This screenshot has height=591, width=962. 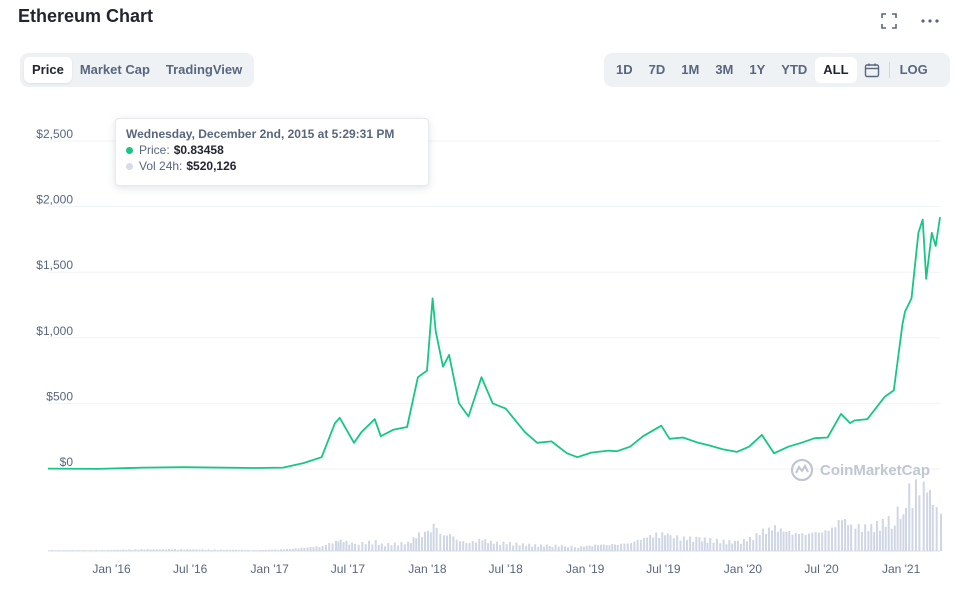 What do you see at coordinates (930, 20) in the screenshot?
I see `more-dots-icon` at bounding box center [930, 20].